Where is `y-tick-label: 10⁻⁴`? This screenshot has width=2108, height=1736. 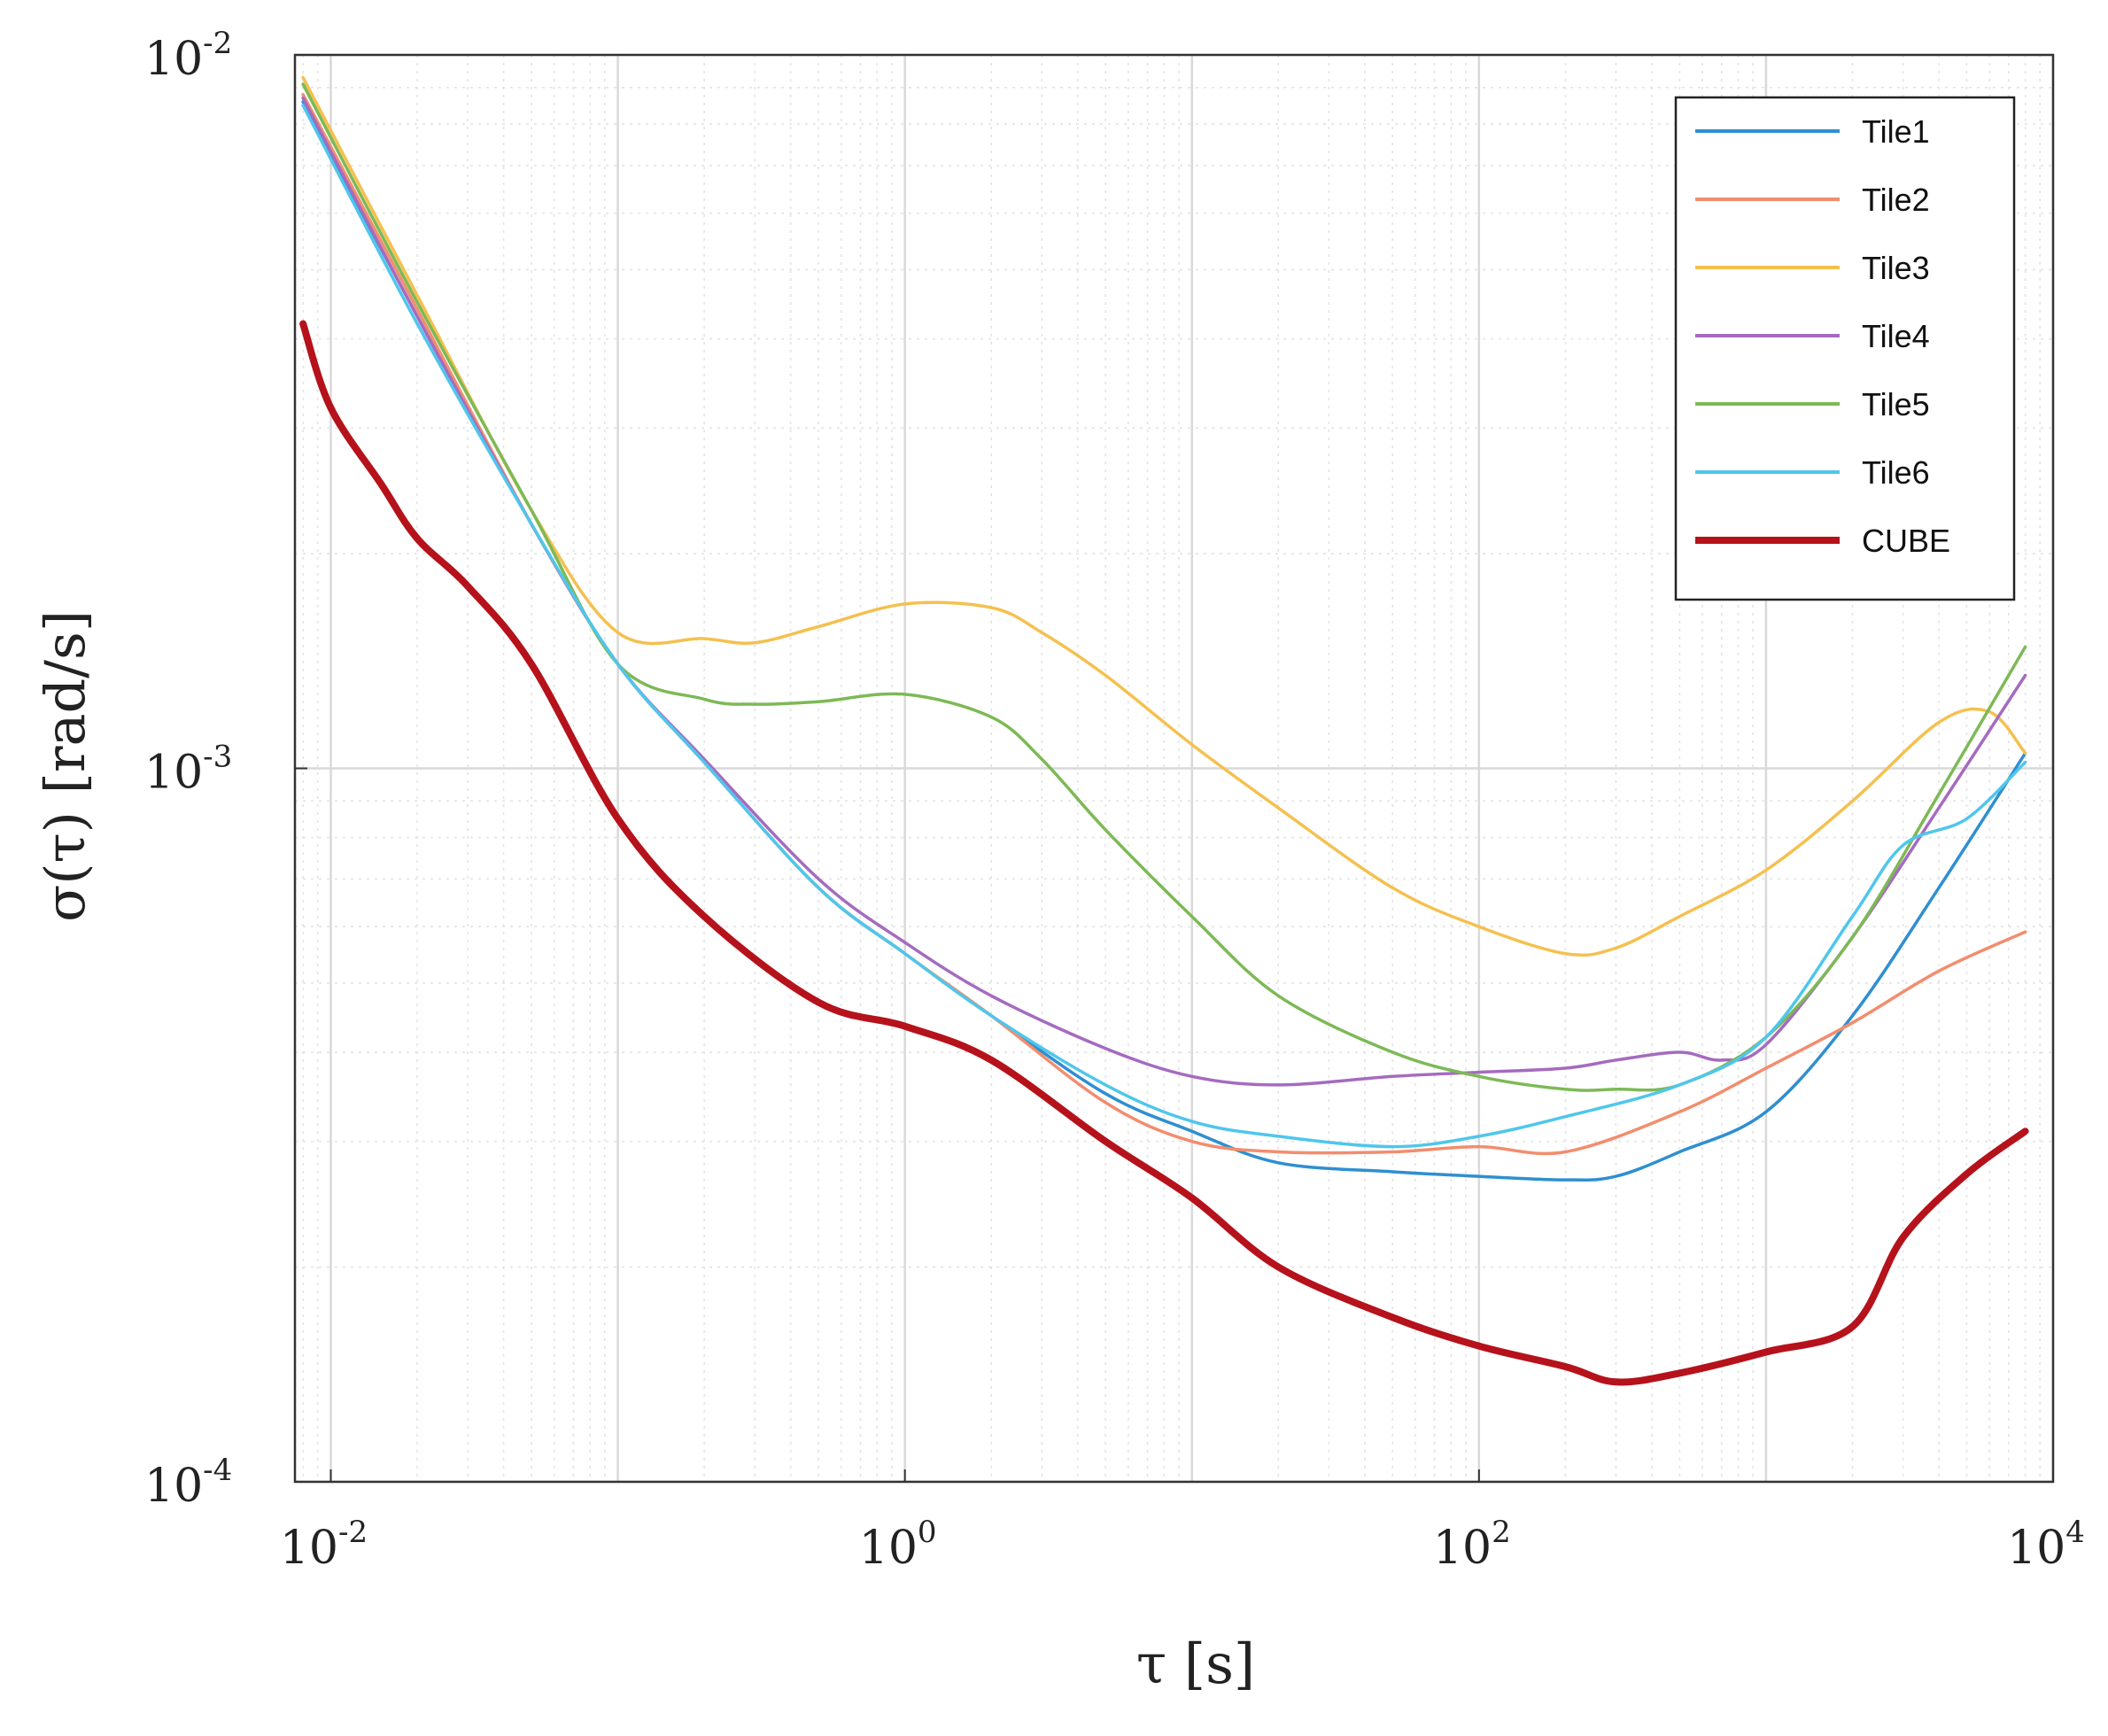
y-tick-label: 10⁻⁴ is located at coordinates (188, 1483).